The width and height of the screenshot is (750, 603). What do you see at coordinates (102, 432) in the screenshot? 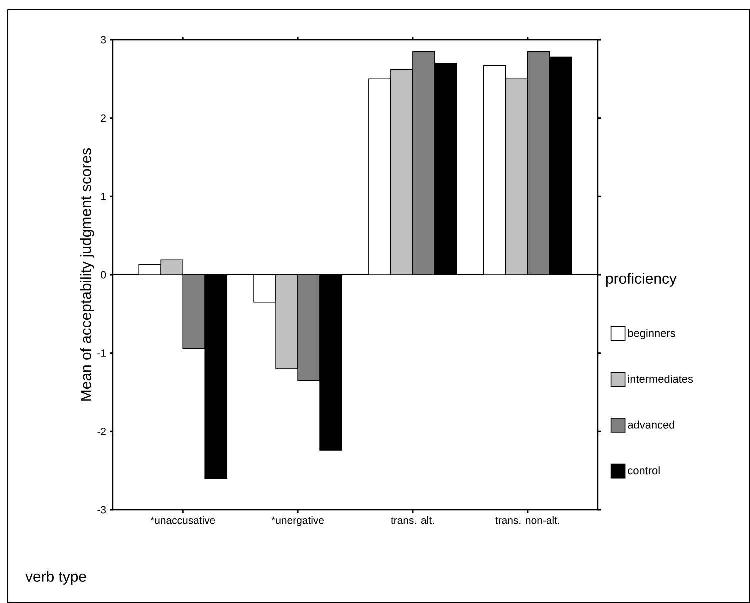
I see `y-tick-label: -2` at bounding box center [102, 432].